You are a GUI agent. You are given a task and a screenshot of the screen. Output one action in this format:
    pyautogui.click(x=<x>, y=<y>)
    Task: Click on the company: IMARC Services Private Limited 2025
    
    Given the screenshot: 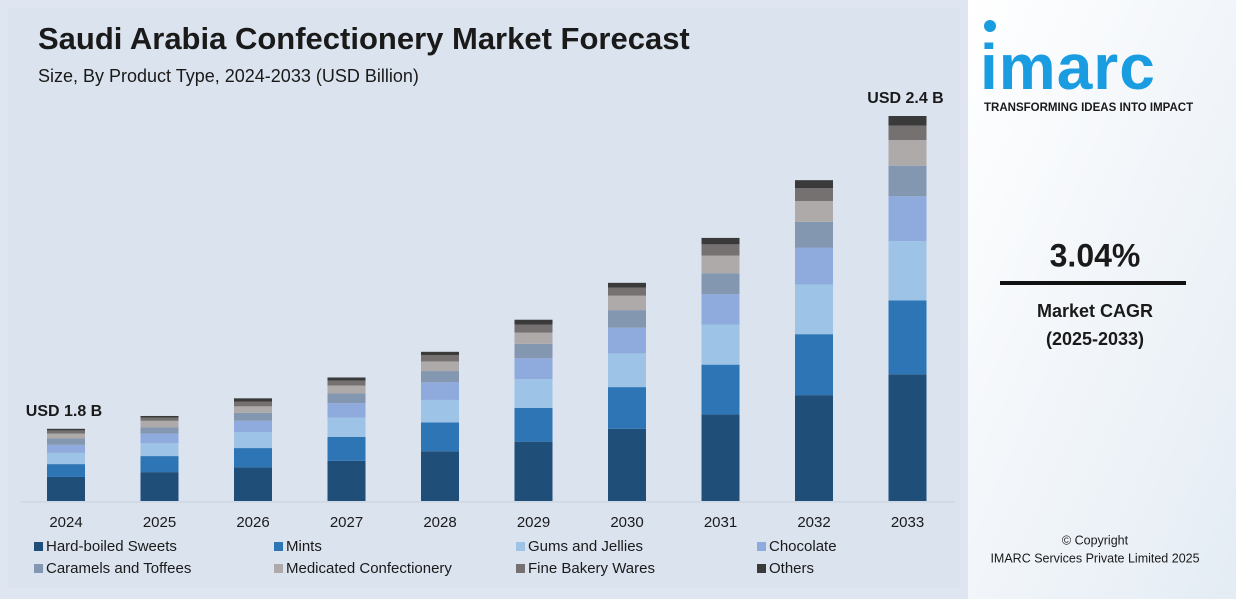 What is the action you would take?
    pyautogui.click(x=1094, y=558)
    